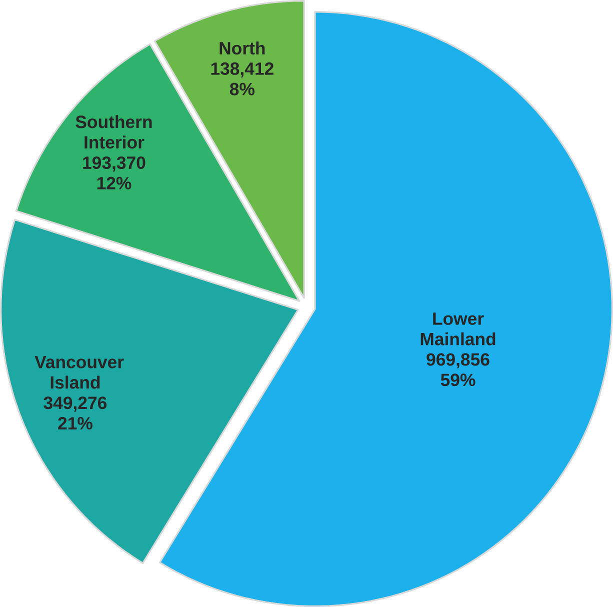 Image resolution: width=613 pixels, height=607 pixels. Describe the element at coordinates (458, 369) in the screenshot. I see `data-label: 969,856 59%` at that location.